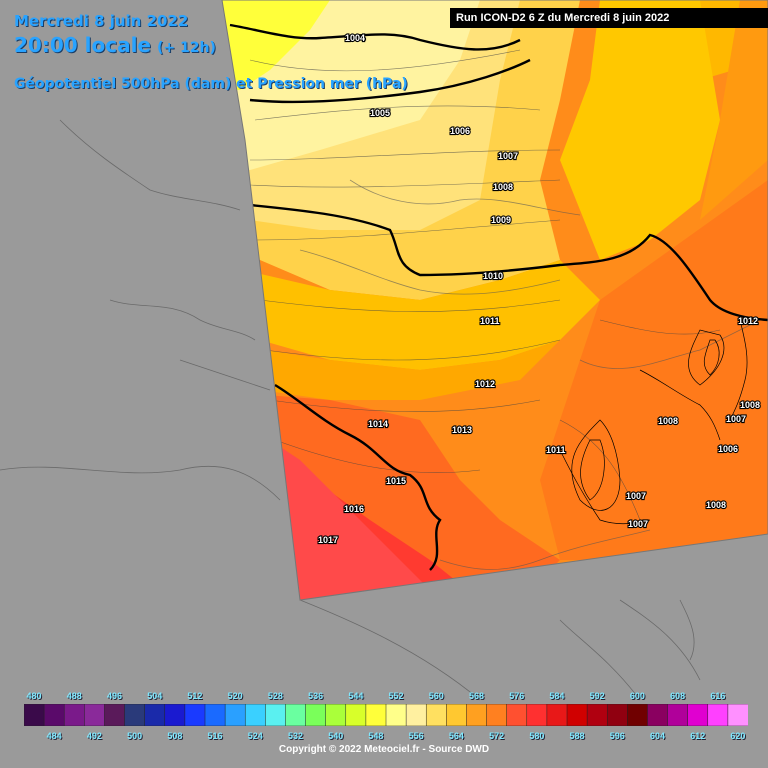 The image size is (768, 768). What do you see at coordinates (34, 696) in the screenshot?
I see `legend-label: 480` at bounding box center [34, 696].